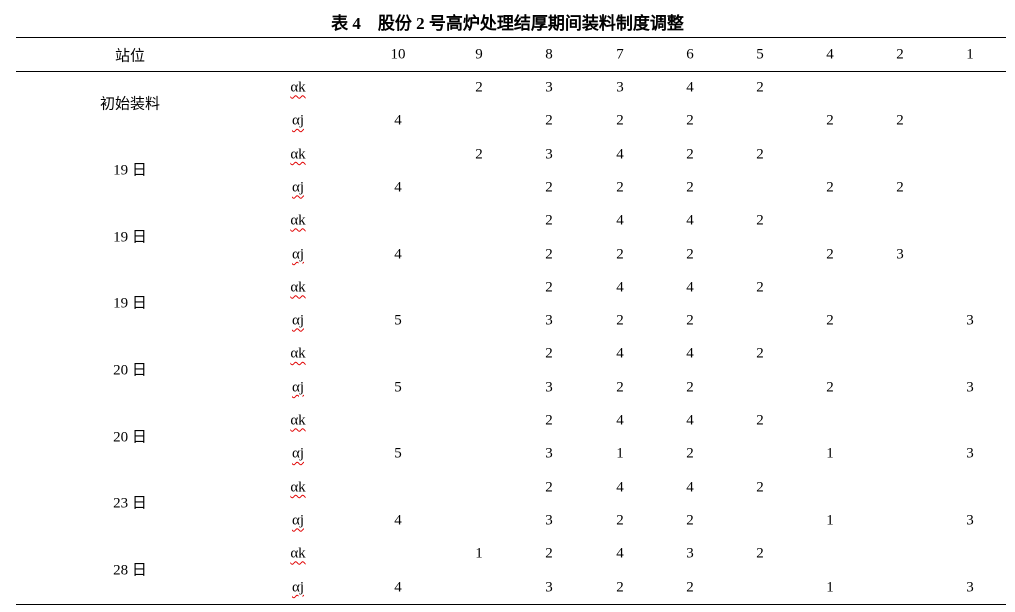 The image size is (1015, 612). I want to click on header-column: 7, so click(620, 54).